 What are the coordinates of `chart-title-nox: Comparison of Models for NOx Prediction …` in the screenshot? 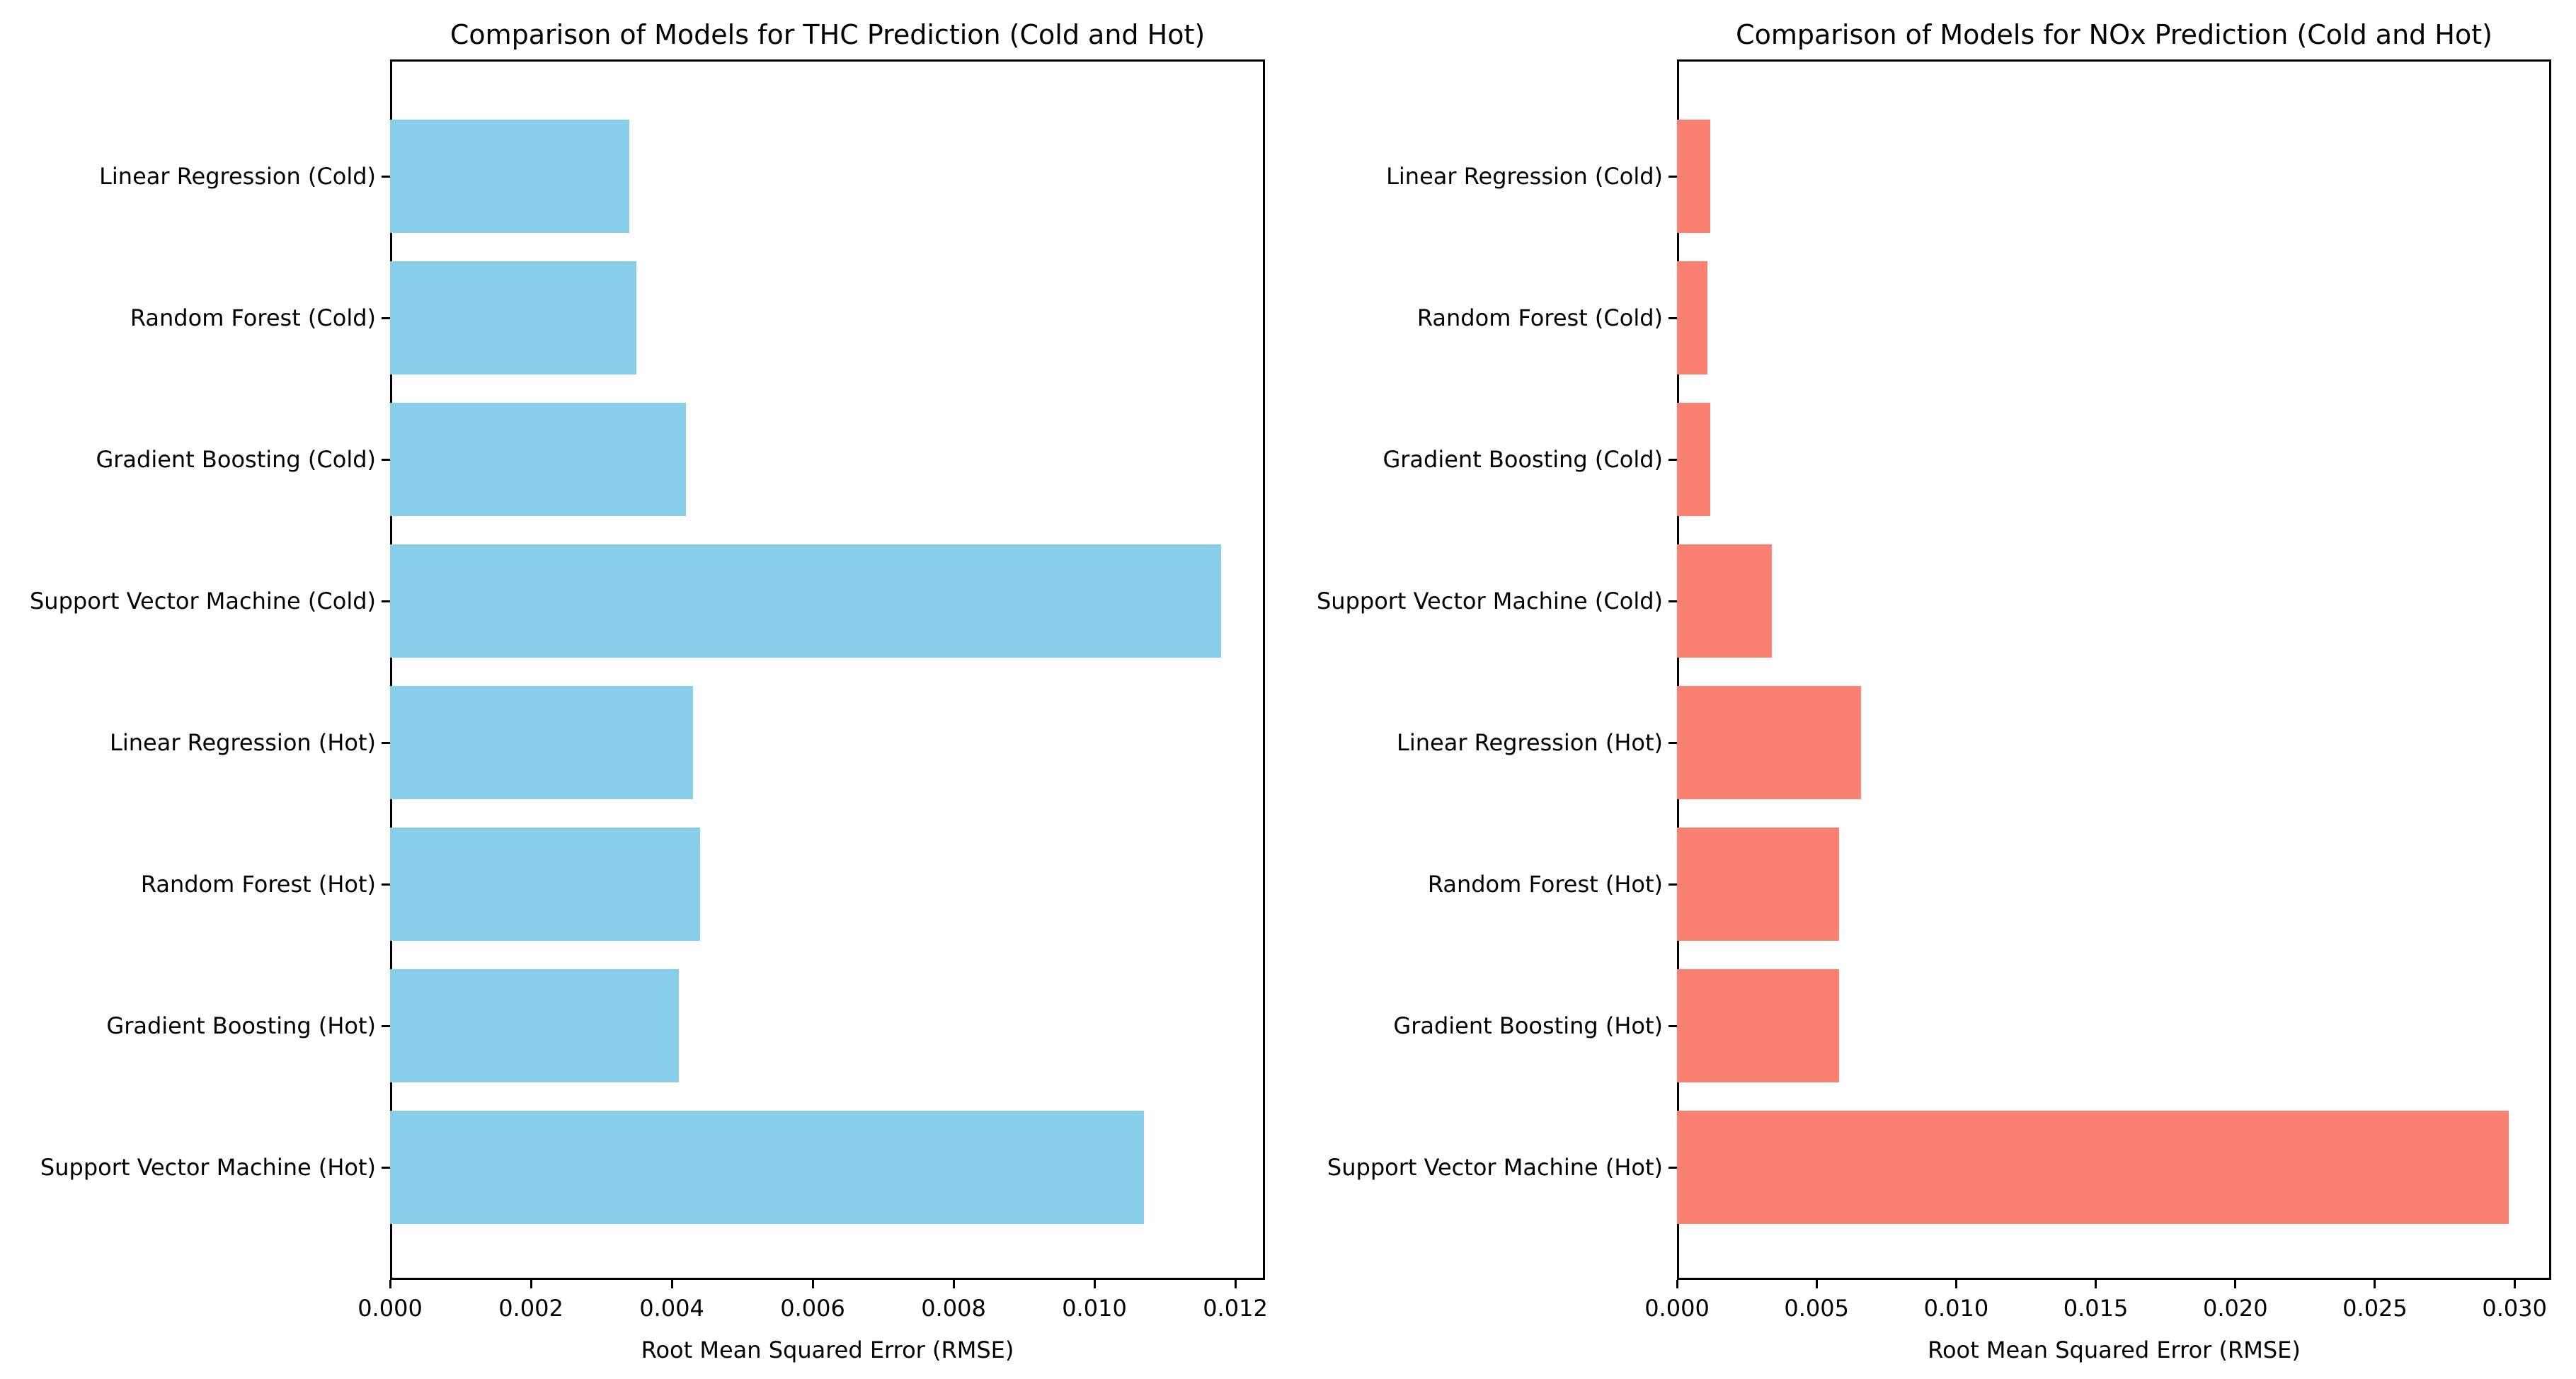 It's located at (2114, 34).